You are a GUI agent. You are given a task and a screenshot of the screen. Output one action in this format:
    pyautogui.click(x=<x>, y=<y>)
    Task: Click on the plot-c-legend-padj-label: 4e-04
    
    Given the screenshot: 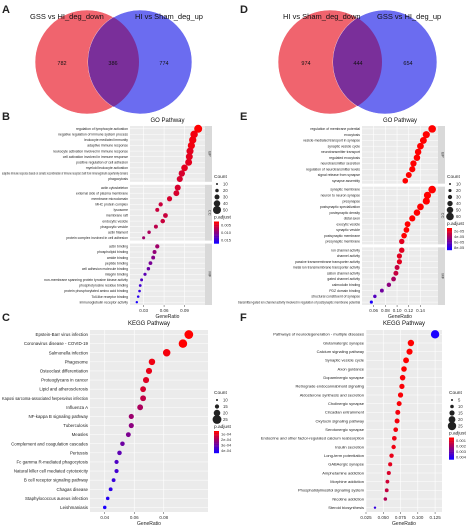 What is the action you would take?
    pyautogui.click(x=226, y=450)
    